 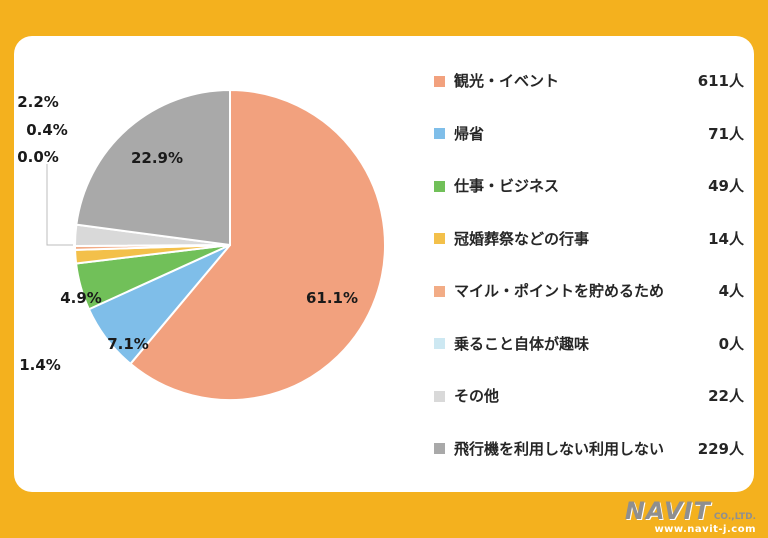 I want to click on percent-label-3: 1.4%, so click(x=40, y=365).